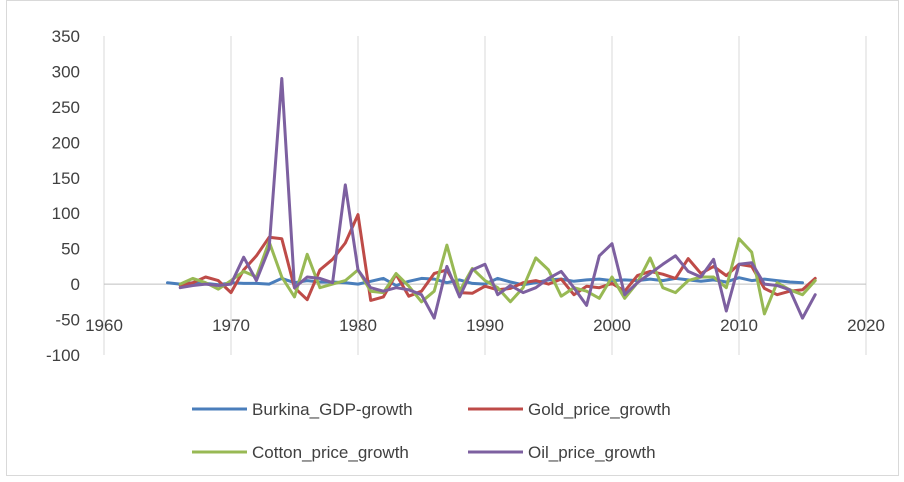  I want to click on legend-label: Gold_price_growth, so click(599, 409).